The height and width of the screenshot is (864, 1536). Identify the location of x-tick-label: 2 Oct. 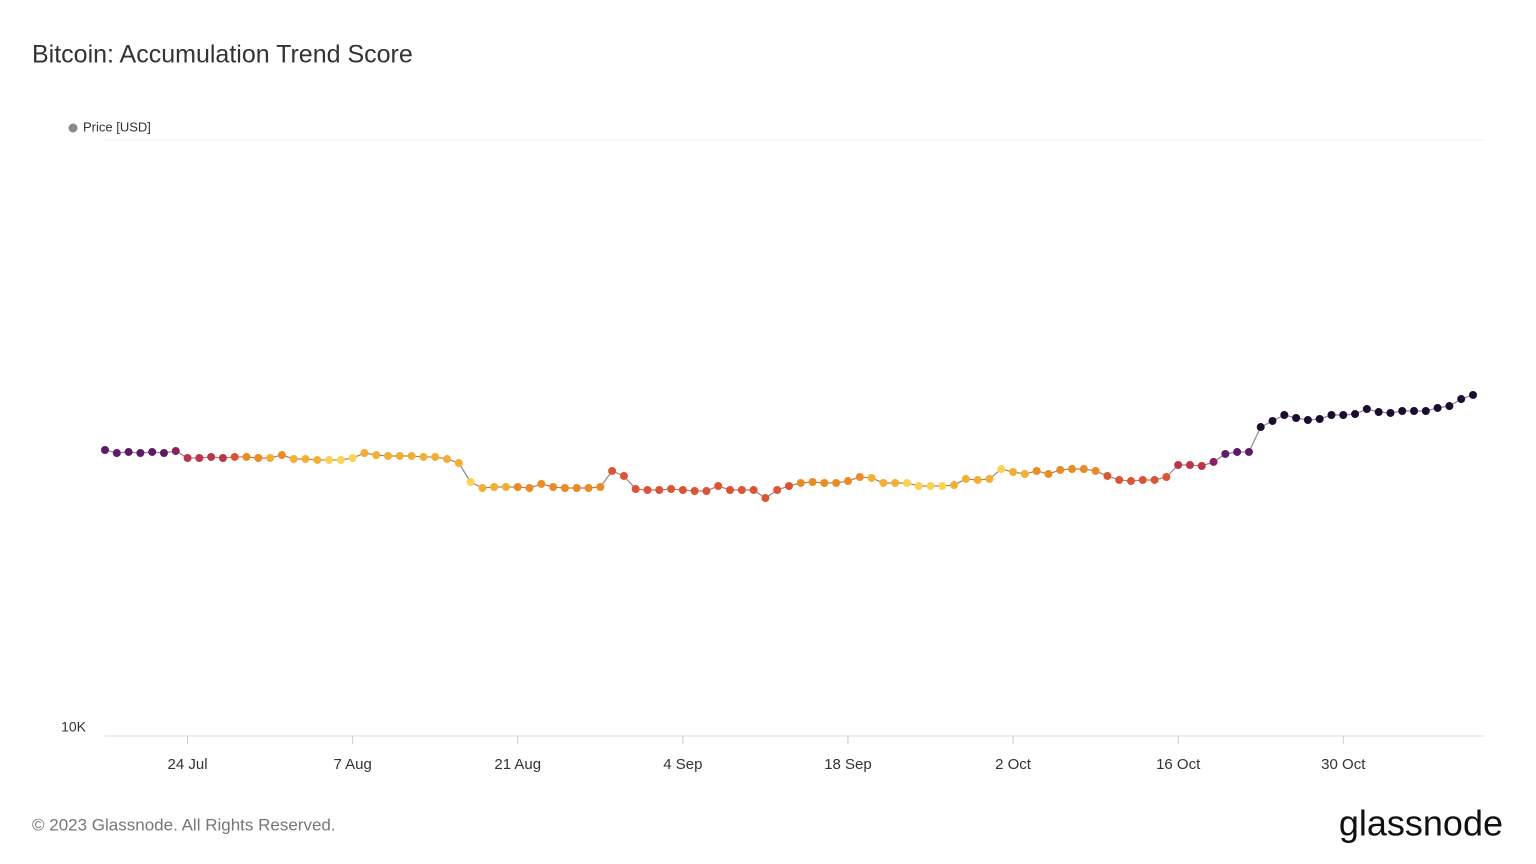
(1013, 764).